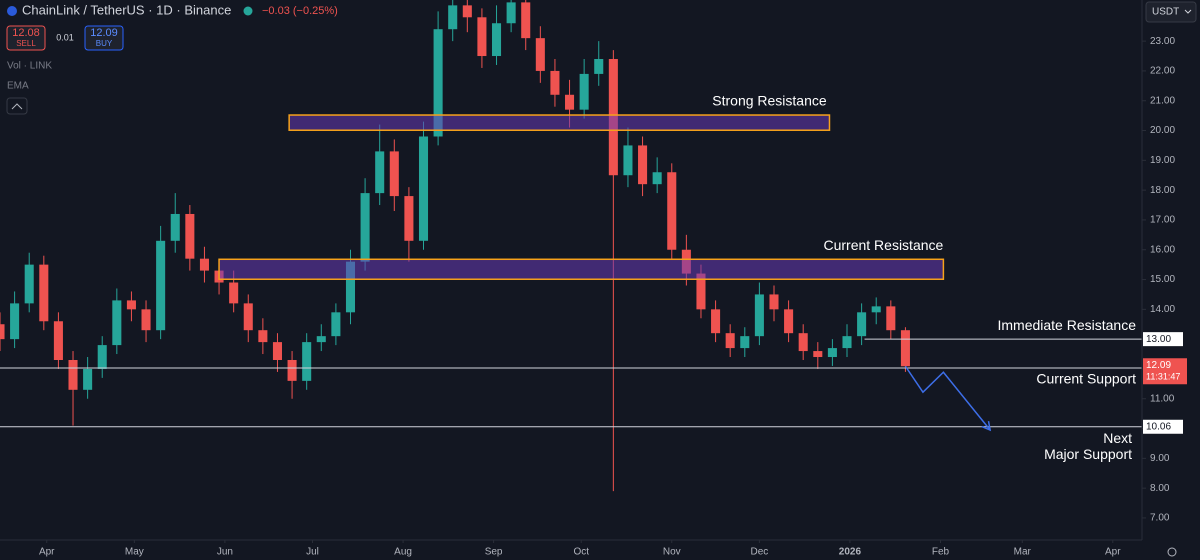  What do you see at coordinates (581, 552) in the screenshot?
I see `x-tick-label: Oct` at bounding box center [581, 552].